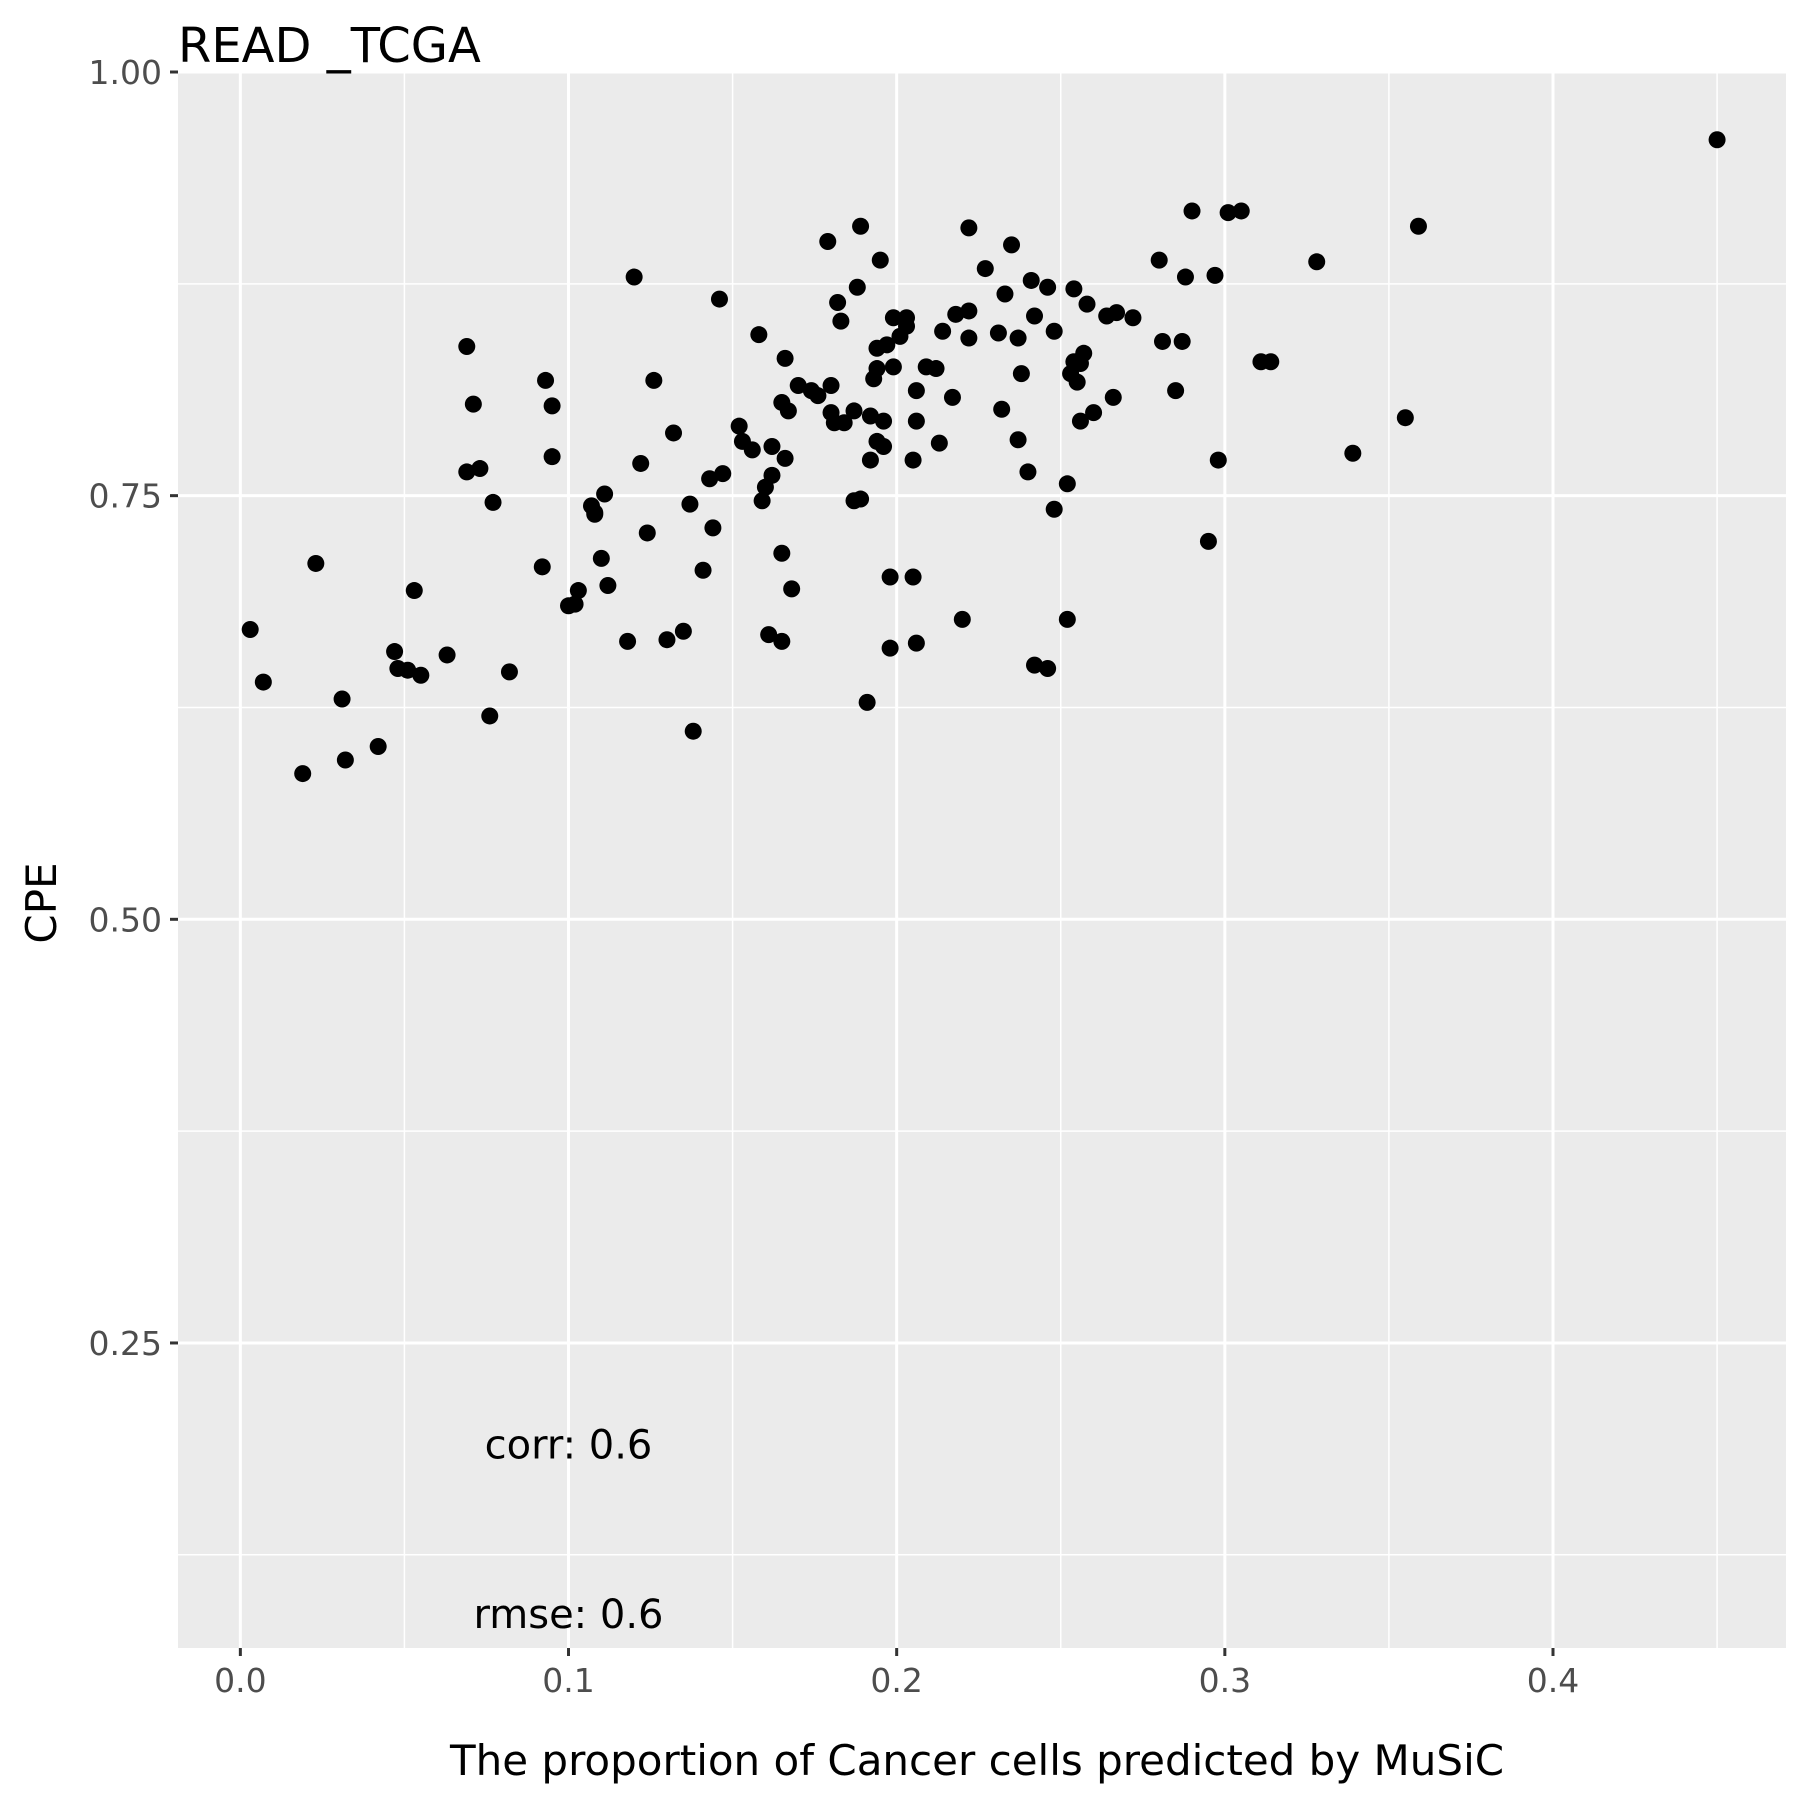 The height and width of the screenshot is (1804, 1800). I want to click on y-tick-label: 0.75, so click(125, 496).